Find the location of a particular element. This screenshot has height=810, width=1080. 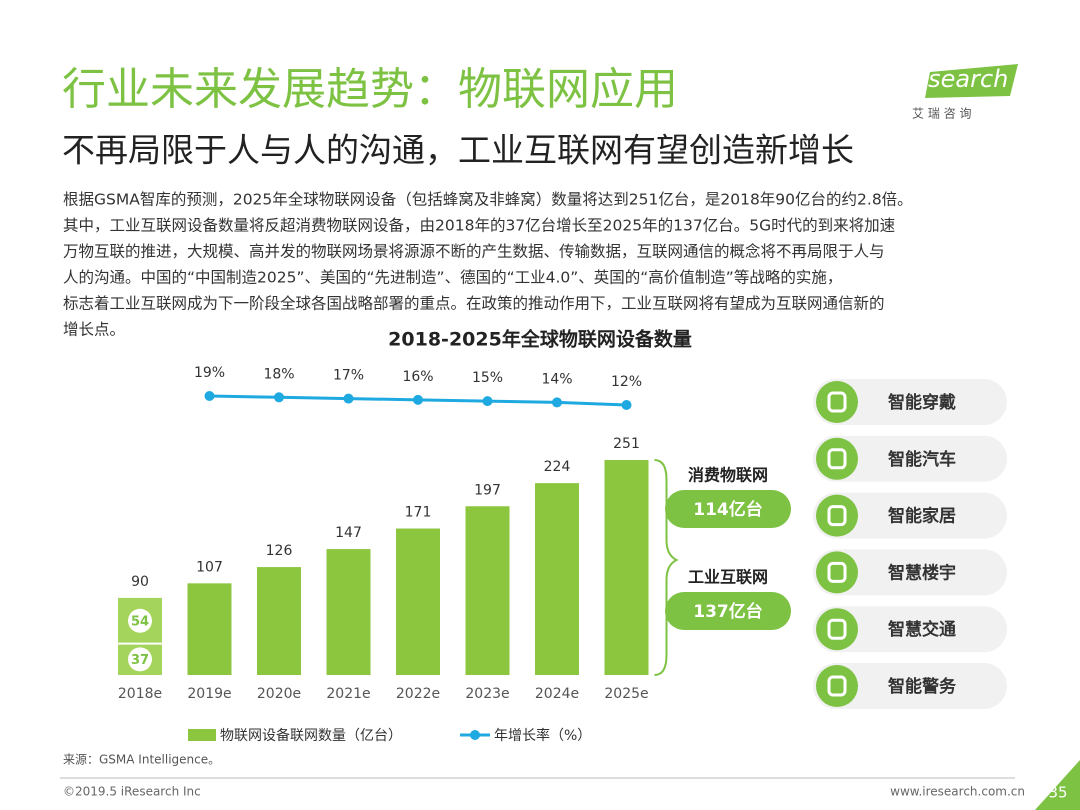

app-label: 智能穿戴 is located at coordinates (922, 402).